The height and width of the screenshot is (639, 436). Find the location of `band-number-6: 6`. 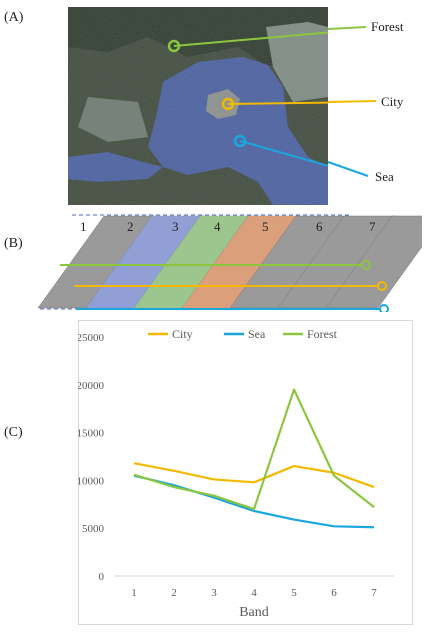

band-number-6: 6 is located at coordinates (319, 226).